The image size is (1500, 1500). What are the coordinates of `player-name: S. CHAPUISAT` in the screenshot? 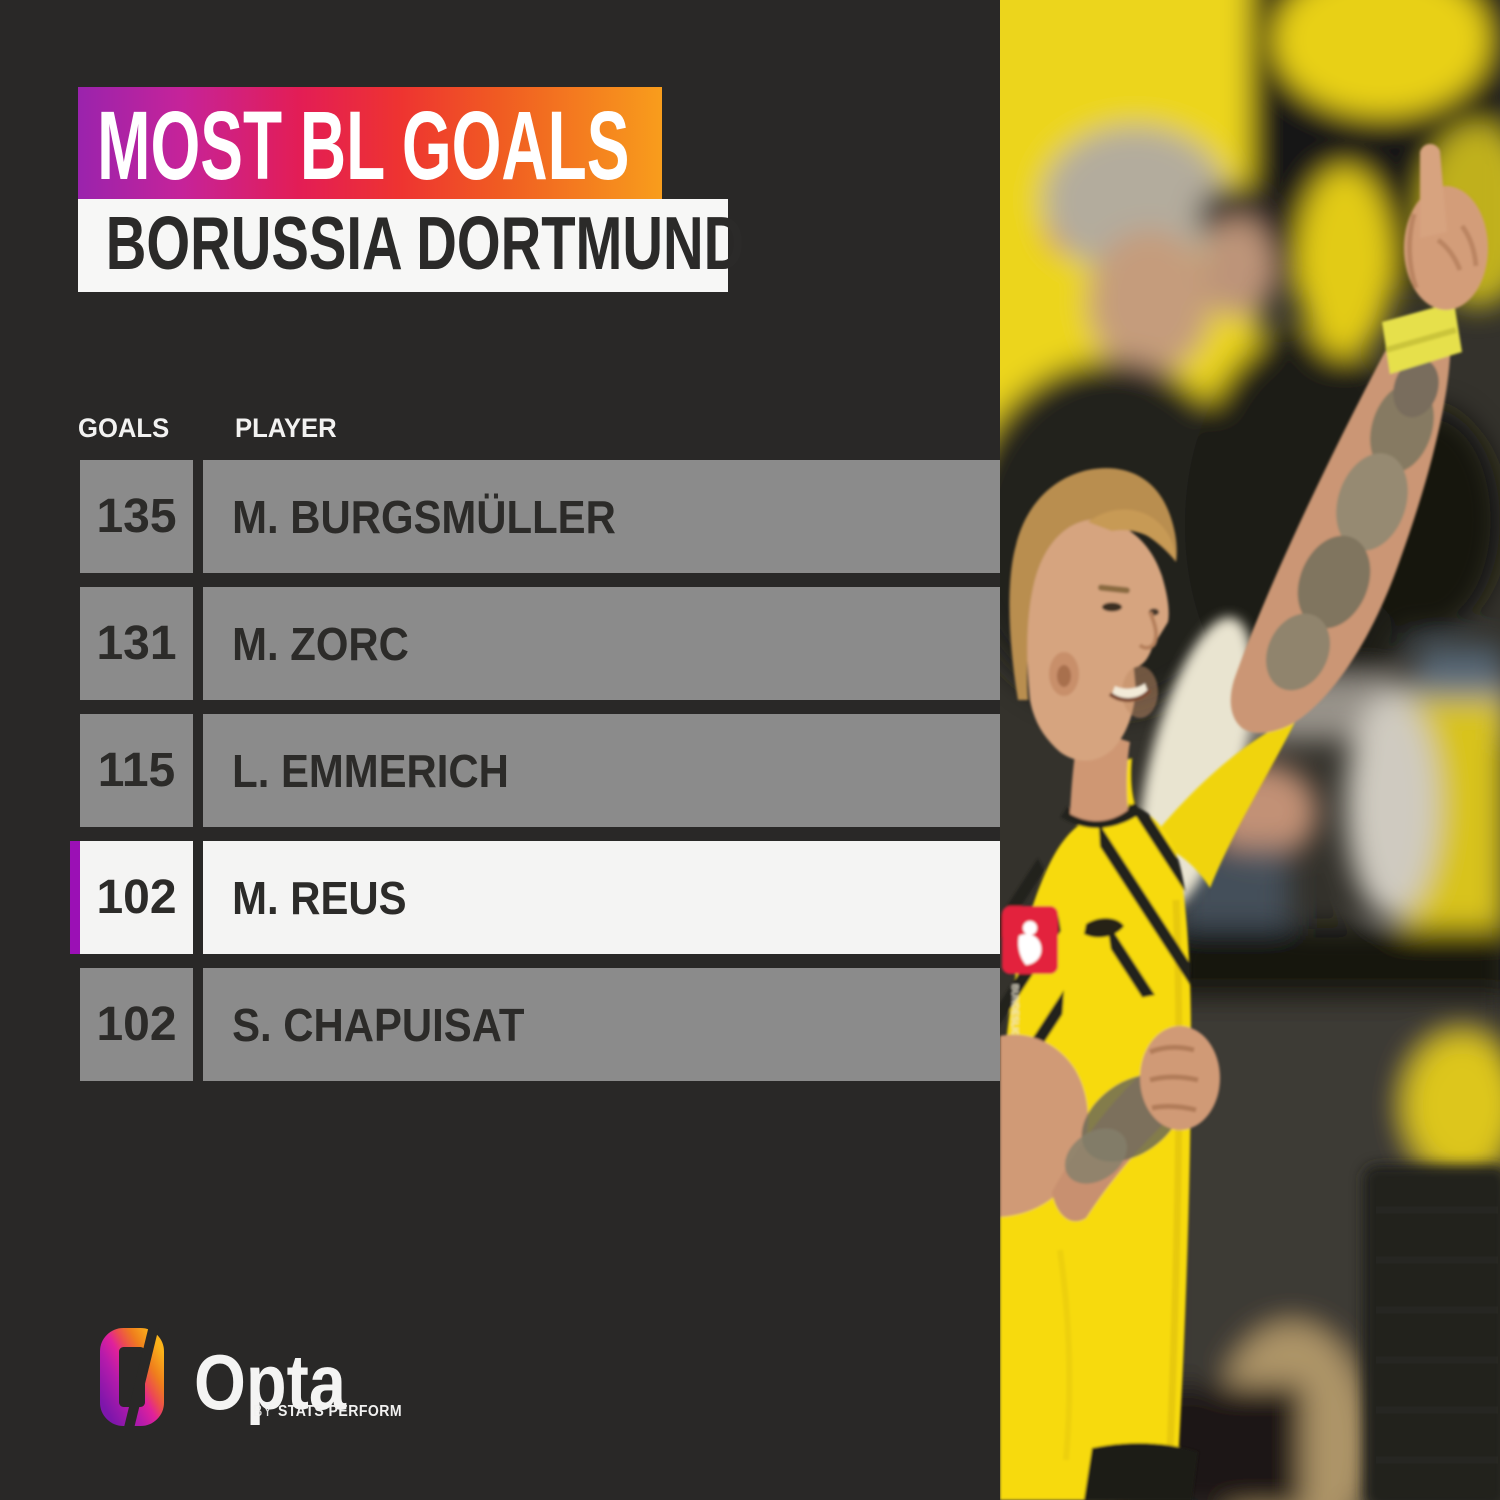 It's located at (378, 1024).